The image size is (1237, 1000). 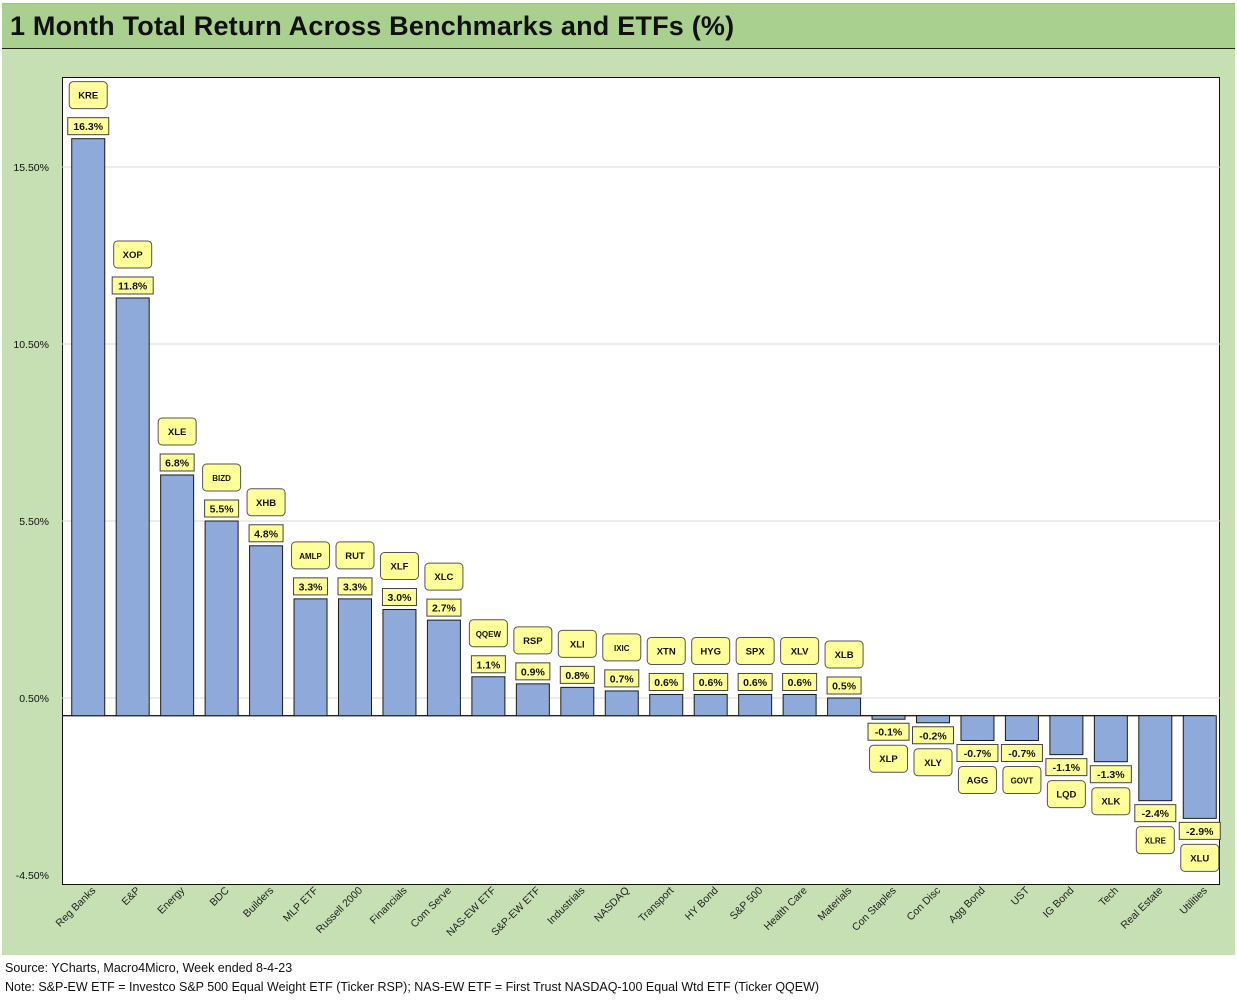 What do you see at coordinates (1066, 735) in the screenshot?
I see `bar-lqd` at bounding box center [1066, 735].